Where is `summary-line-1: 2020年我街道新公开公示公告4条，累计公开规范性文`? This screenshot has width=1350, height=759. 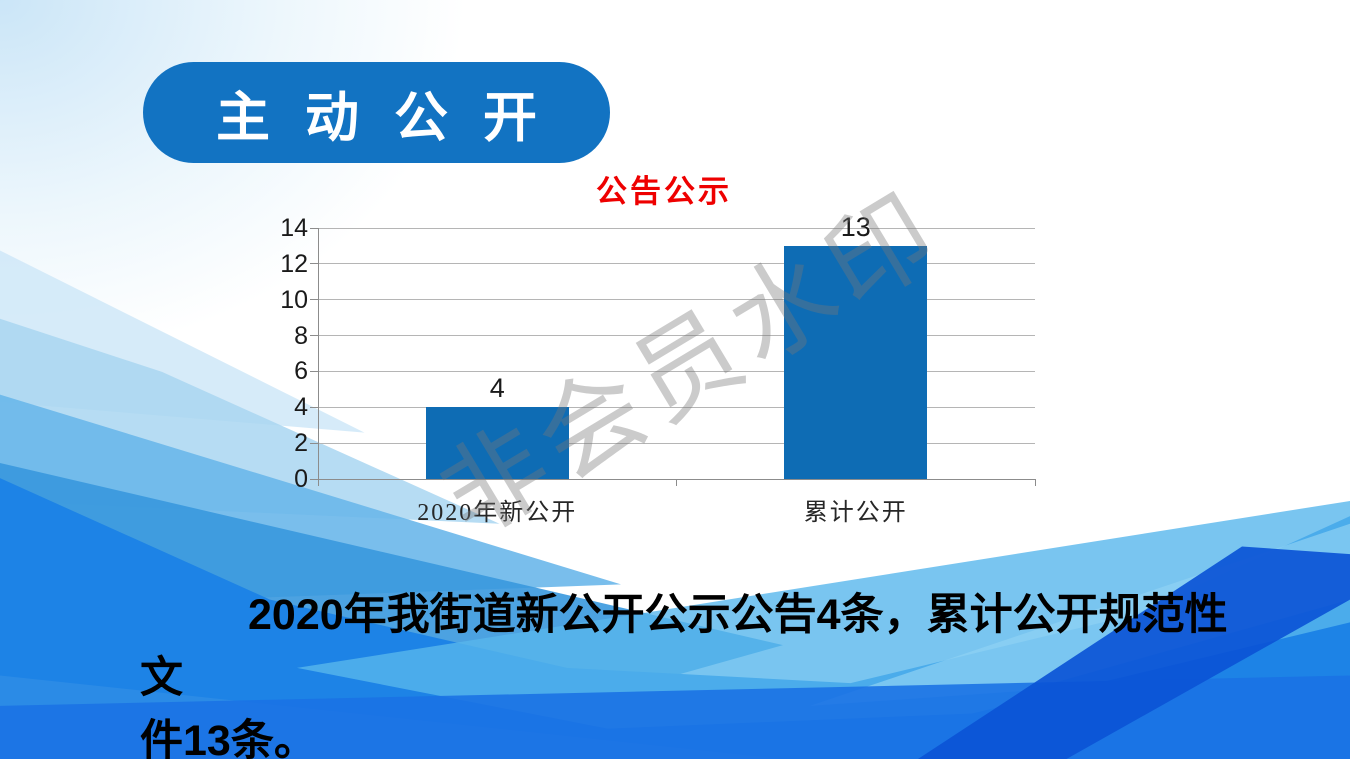
summary-line-1: 2020年我街道新公开公示公告4条，累计公开规范性文 is located at coordinates (684, 646).